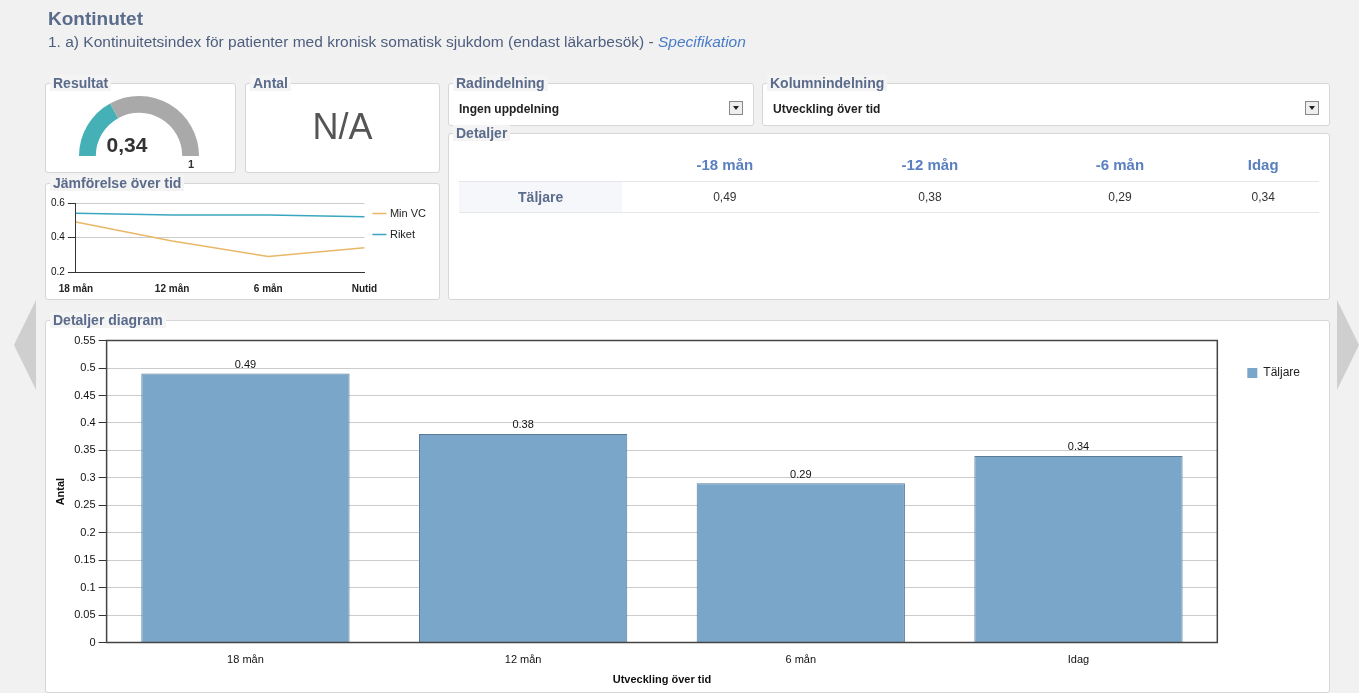 This screenshot has height=693, width=1359. What do you see at coordinates (541, 197) in the screenshot?
I see `category-label: Täljare` at bounding box center [541, 197].